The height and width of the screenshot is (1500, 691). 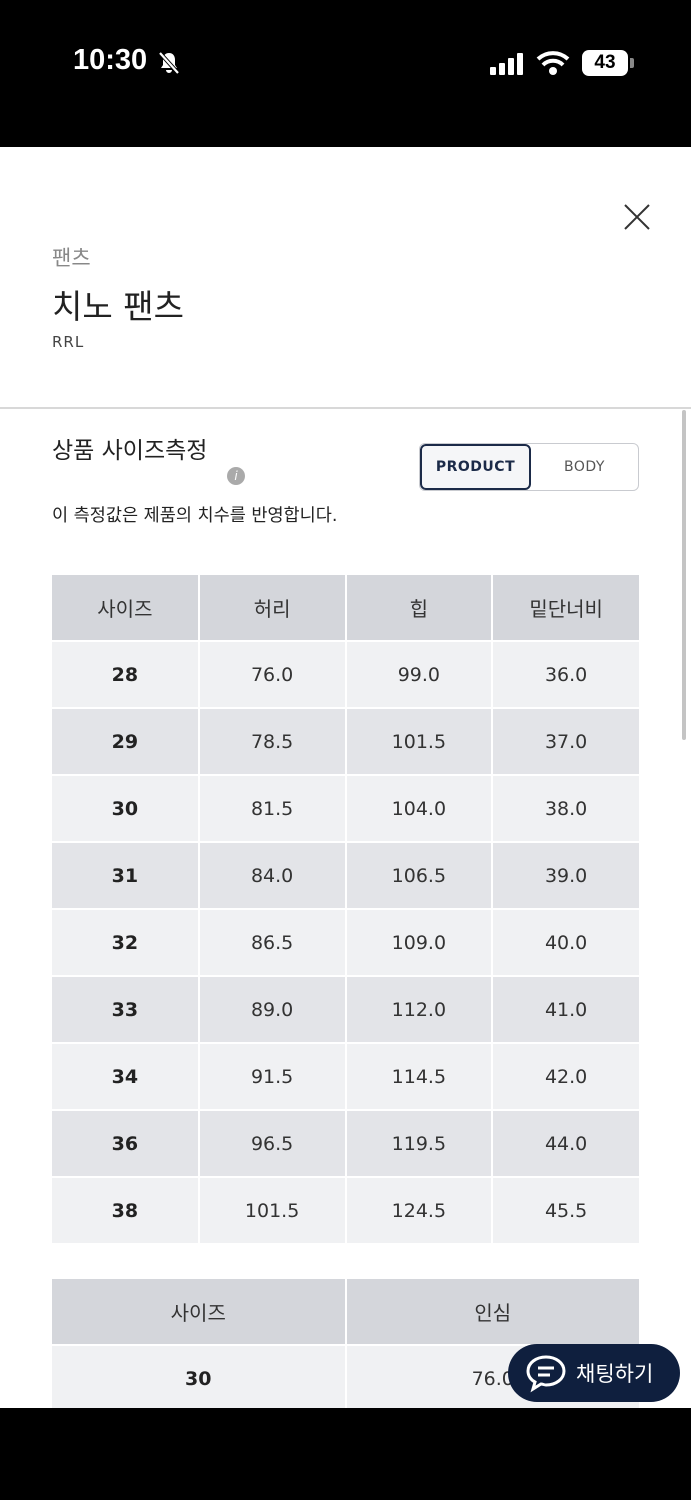 What do you see at coordinates (126, 1076) in the screenshot?
I see `size-cell: 34` at bounding box center [126, 1076].